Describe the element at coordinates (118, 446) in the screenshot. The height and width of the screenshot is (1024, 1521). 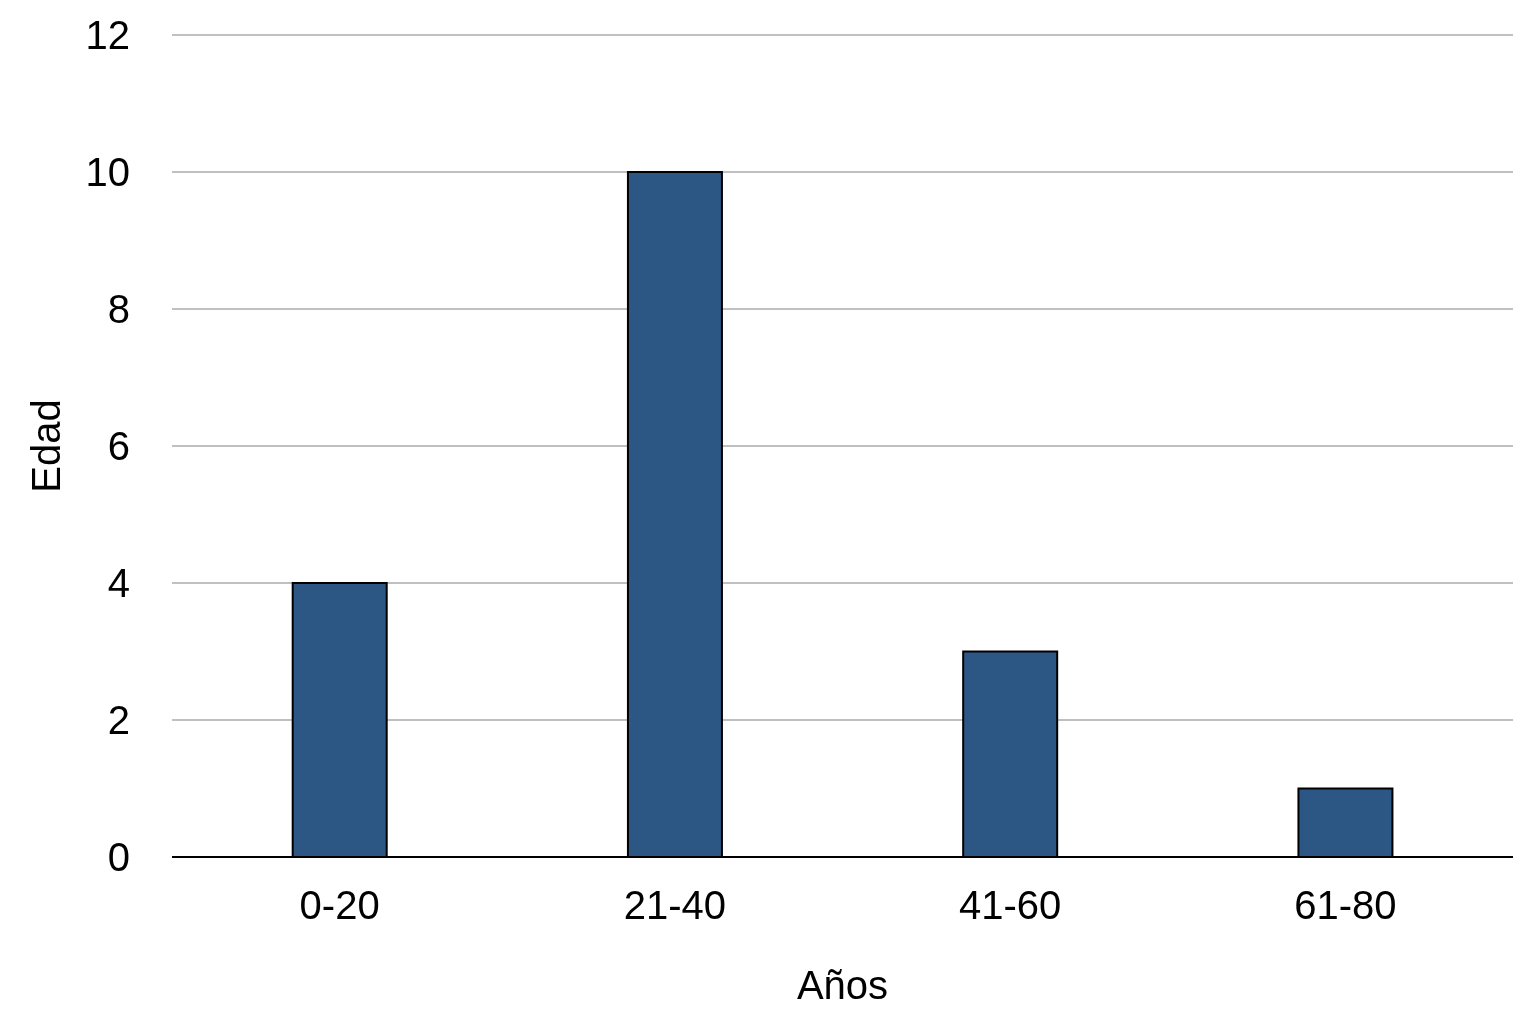
I see `y-tick-label: 6` at that location.